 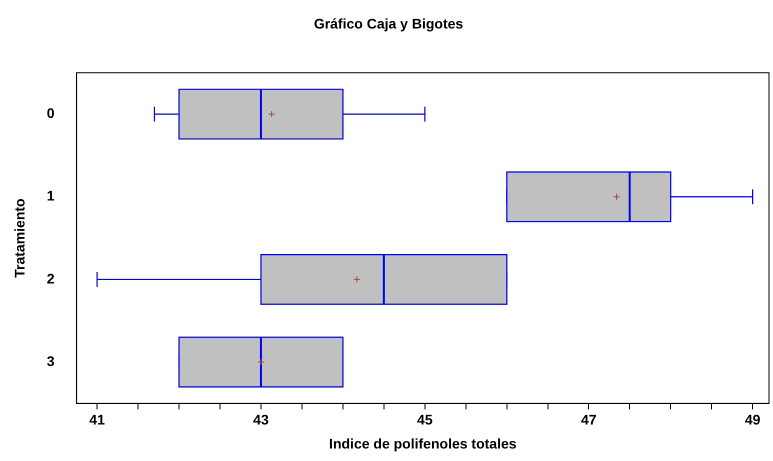 What do you see at coordinates (425, 420) in the screenshot?
I see `x-tick-label: 45` at bounding box center [425, 420].